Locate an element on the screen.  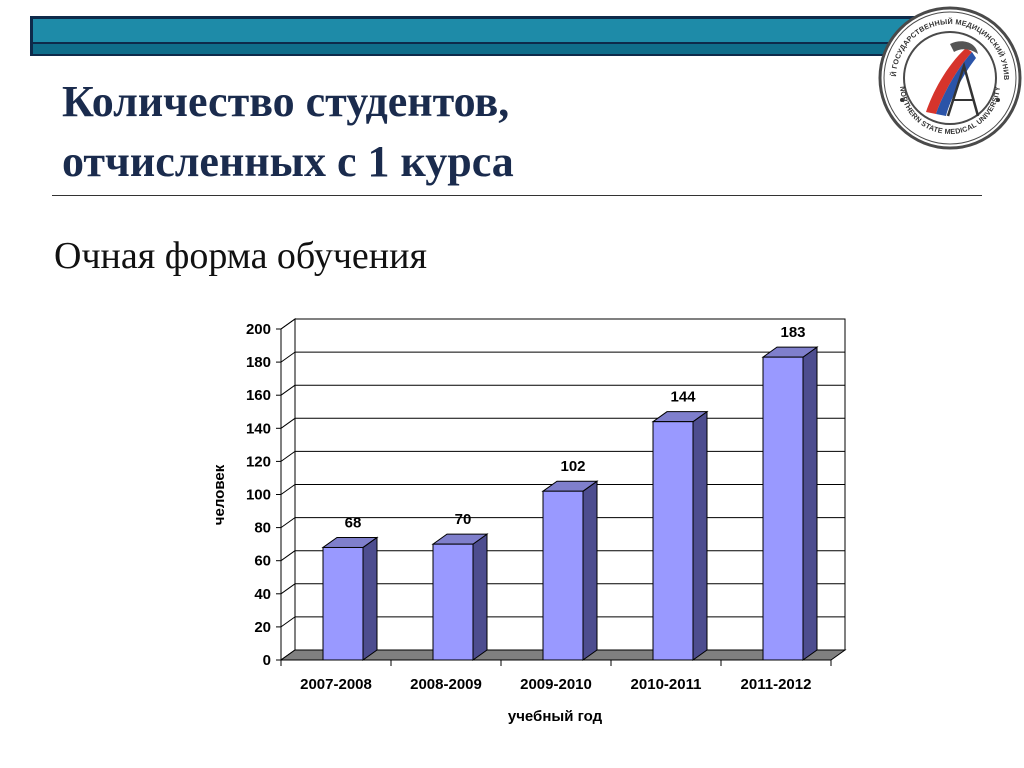
x-tick-label: 2007-2008 is located at coordinates (336, 684).